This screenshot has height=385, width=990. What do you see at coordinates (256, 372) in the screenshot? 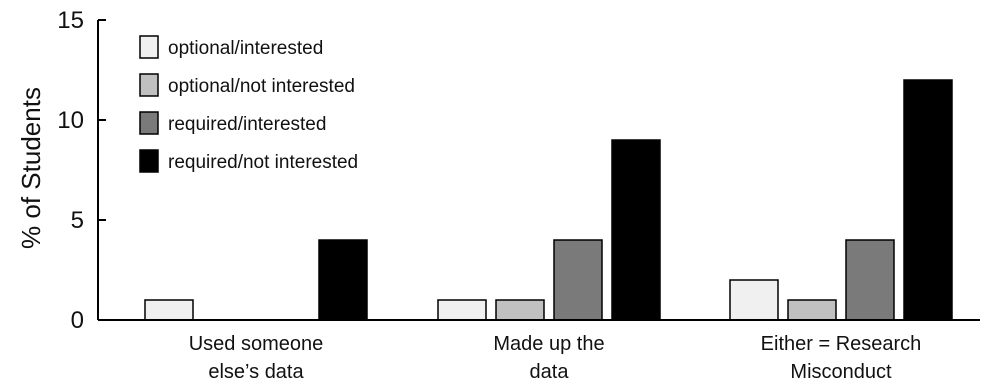
I see `x-category-label: else’s data` at bounding box center [256, 372].